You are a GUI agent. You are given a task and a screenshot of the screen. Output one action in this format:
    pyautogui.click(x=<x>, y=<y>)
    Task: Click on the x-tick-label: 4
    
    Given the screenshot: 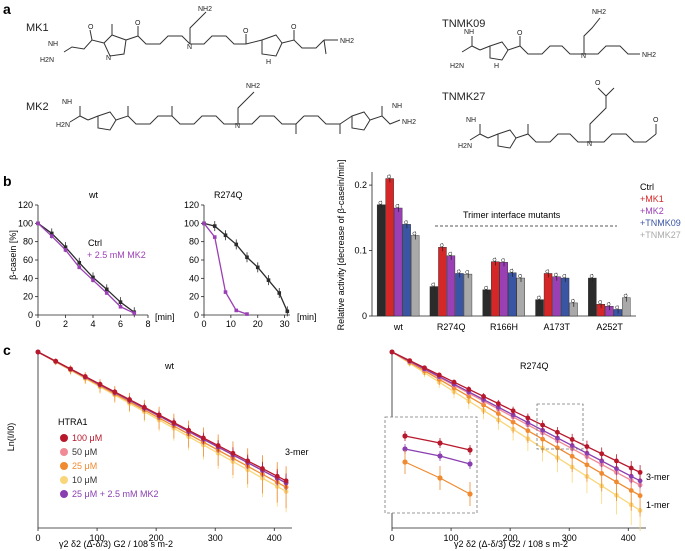 What is the action you would take?
    pyautogui.click(x=92, y=324)
    